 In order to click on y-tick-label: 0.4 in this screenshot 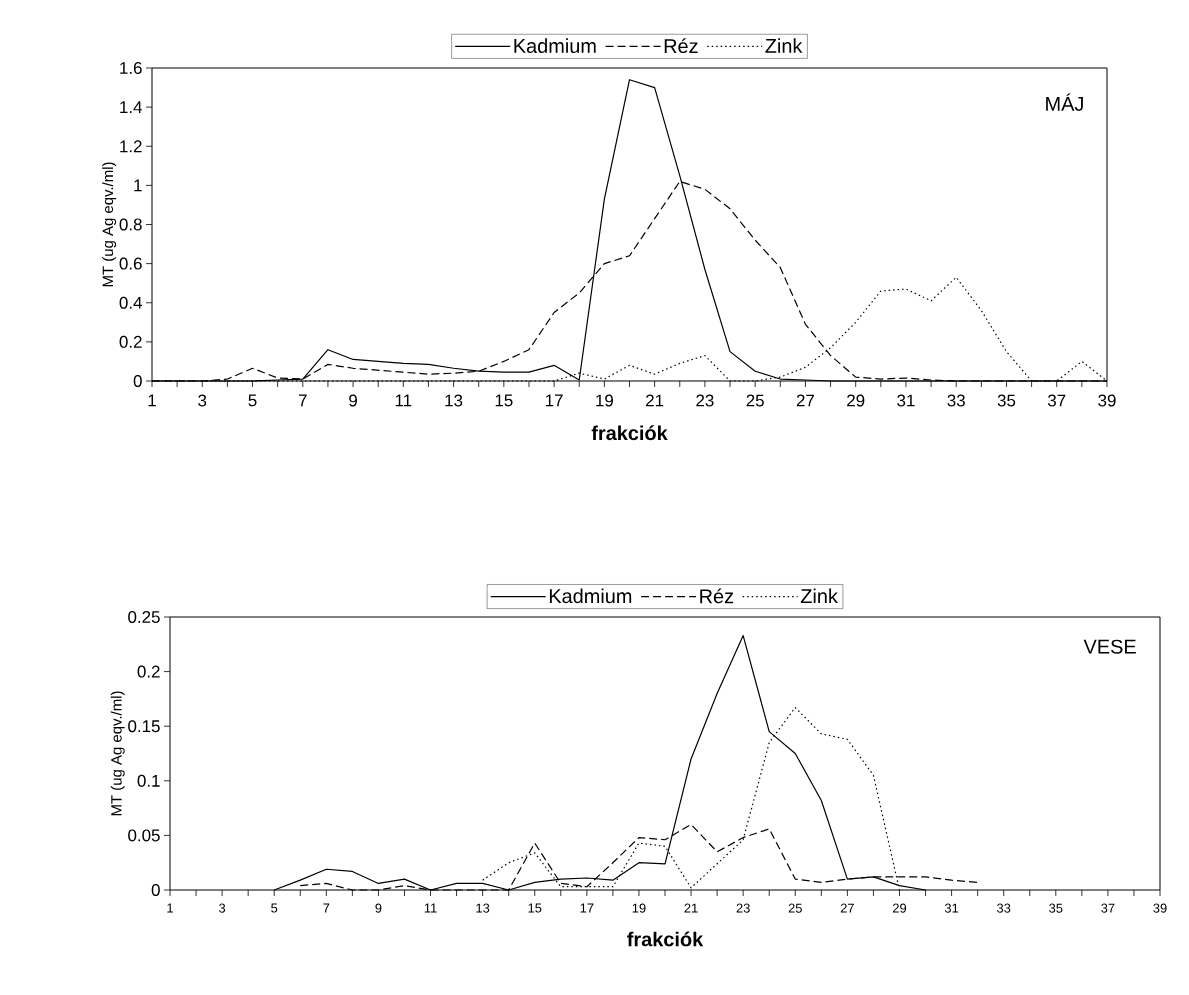, I will do `click(130, 302)`.